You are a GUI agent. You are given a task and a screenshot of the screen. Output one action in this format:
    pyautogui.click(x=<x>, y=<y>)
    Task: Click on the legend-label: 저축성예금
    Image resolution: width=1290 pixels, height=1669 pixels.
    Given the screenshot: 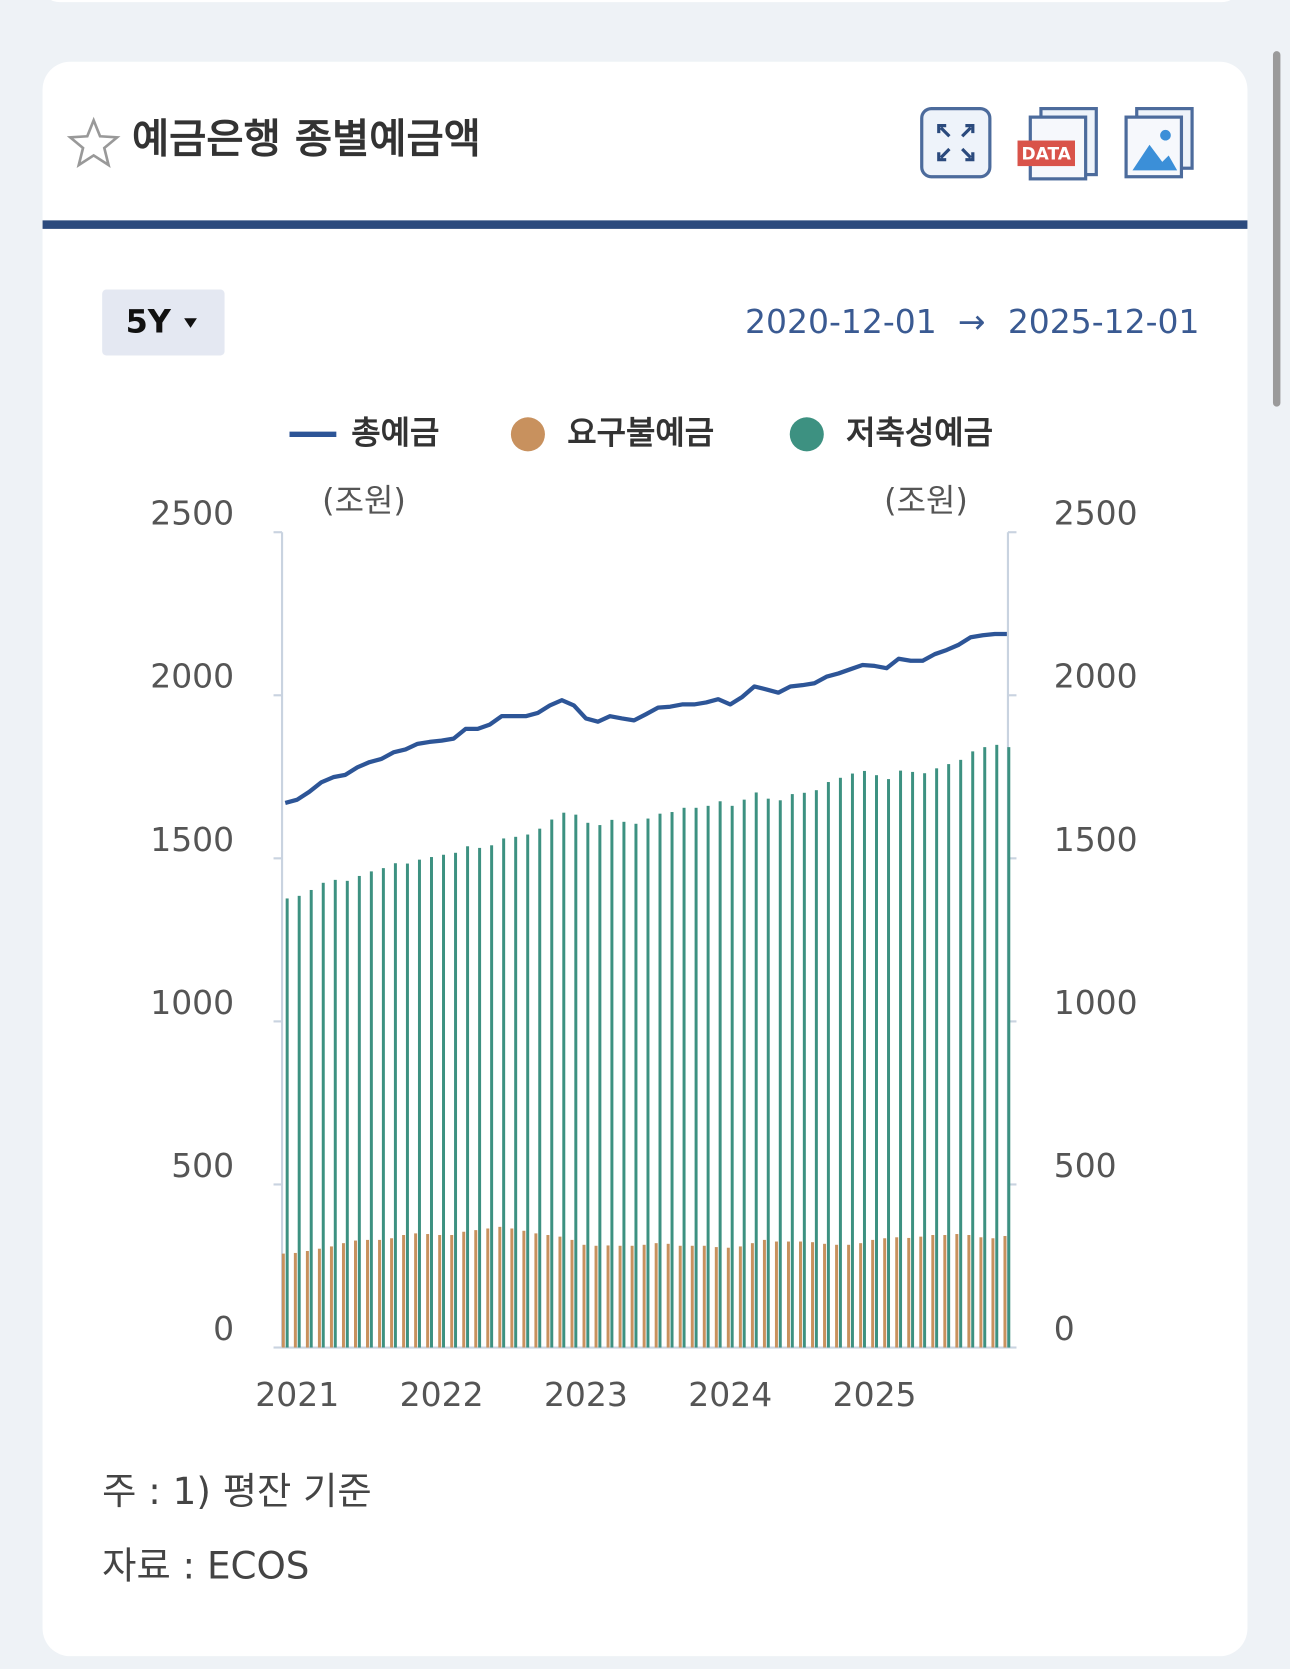 What is the action you would take?
    pyautogui.click(x=919, y=432)
    